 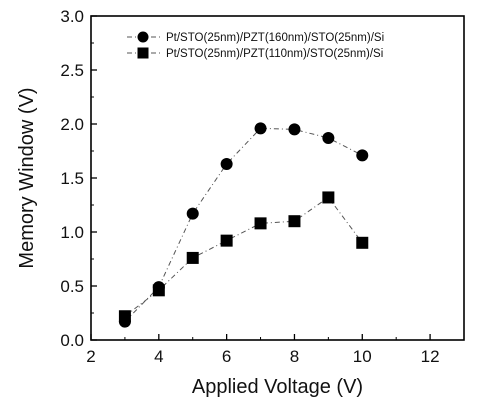 What do you see at coordinates (275, 38) in the screenshot?
I see `legend-label: Pt/STO(25nm)/PZT(160nm)/STO(25nm)/Si` at bounding box center [275, 38].